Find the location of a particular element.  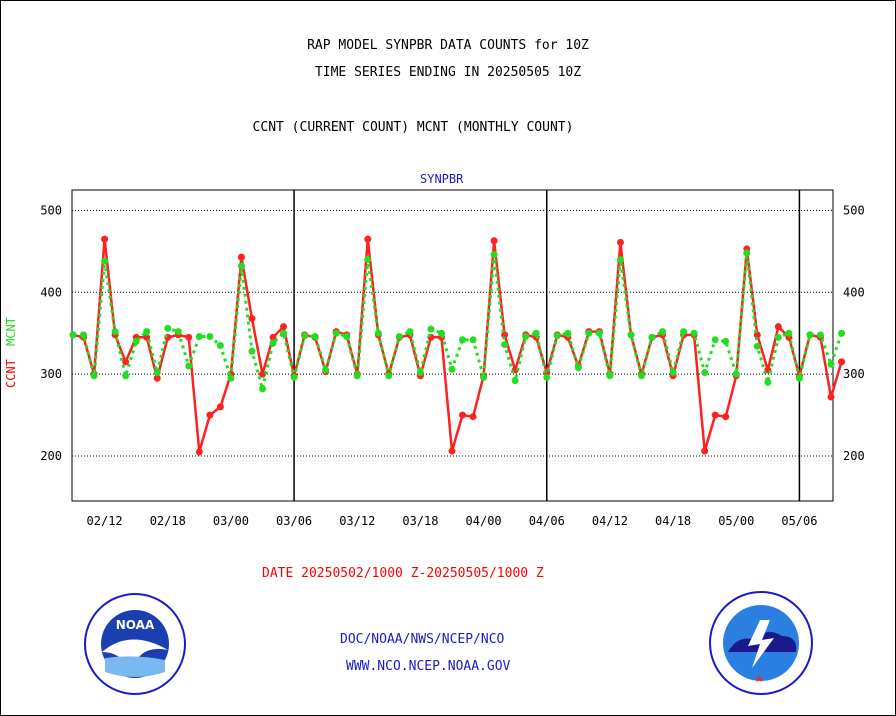

x-tick-label: 02/12 is located at coordinates (105, 521).